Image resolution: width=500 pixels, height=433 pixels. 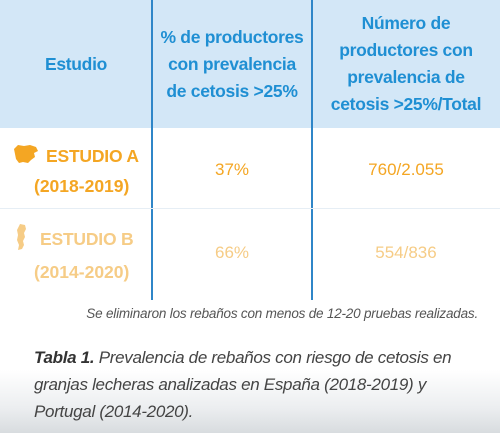 I want to click on ratio-value: 760/2.055, so click(x=406, y=169).